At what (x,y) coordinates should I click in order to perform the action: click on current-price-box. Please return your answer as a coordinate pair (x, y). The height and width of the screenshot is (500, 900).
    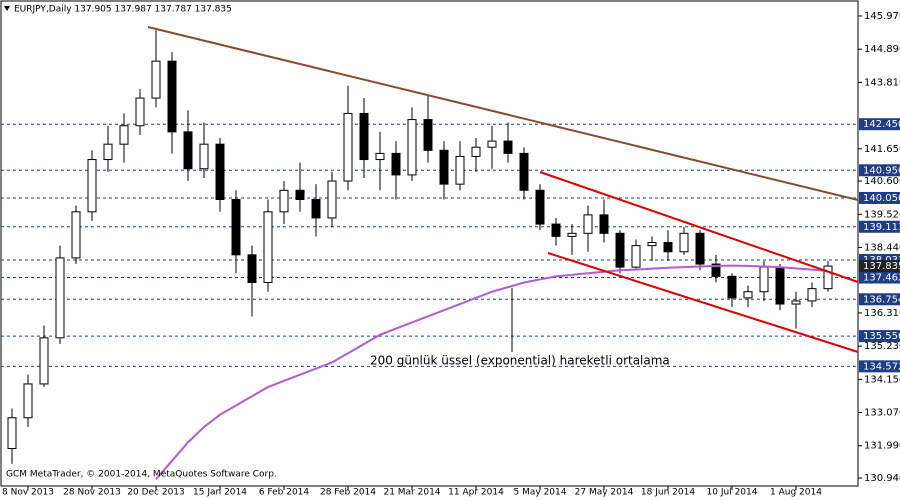
    Looking at the image, I should click on (879, 266).